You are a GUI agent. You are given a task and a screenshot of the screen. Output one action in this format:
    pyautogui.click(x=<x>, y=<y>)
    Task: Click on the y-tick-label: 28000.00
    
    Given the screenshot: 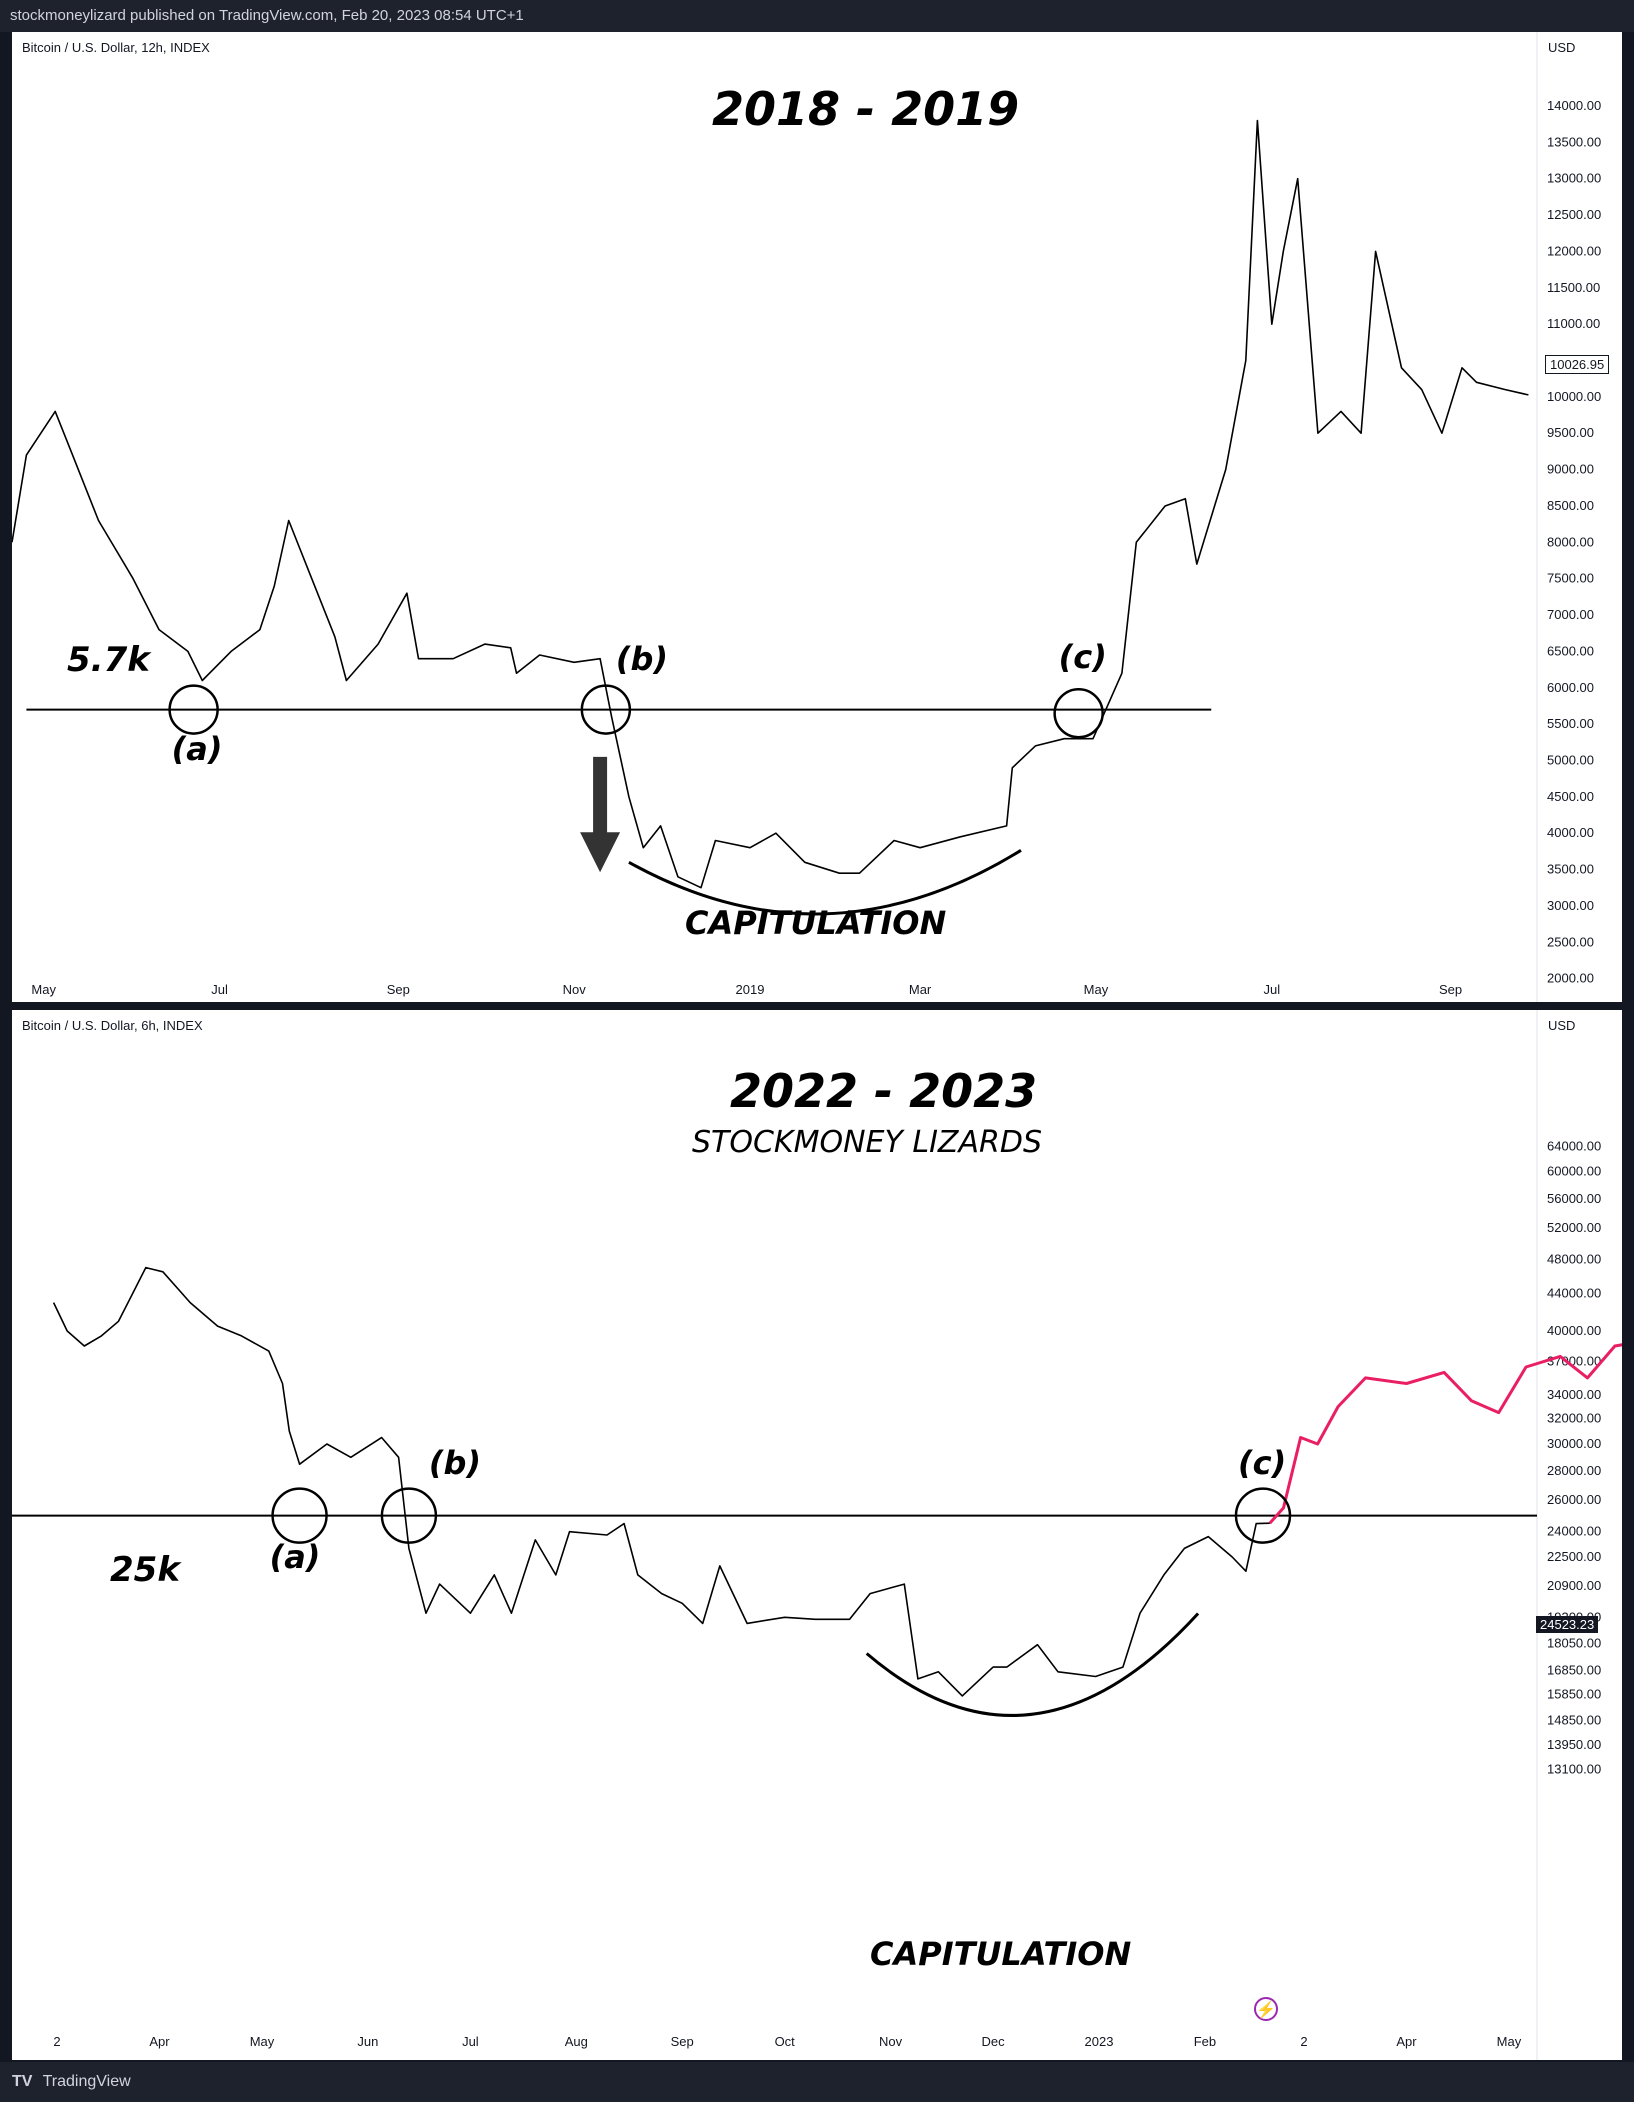 What is the action you would take?
    pyautogui.click(x=1574, y=1470)
    